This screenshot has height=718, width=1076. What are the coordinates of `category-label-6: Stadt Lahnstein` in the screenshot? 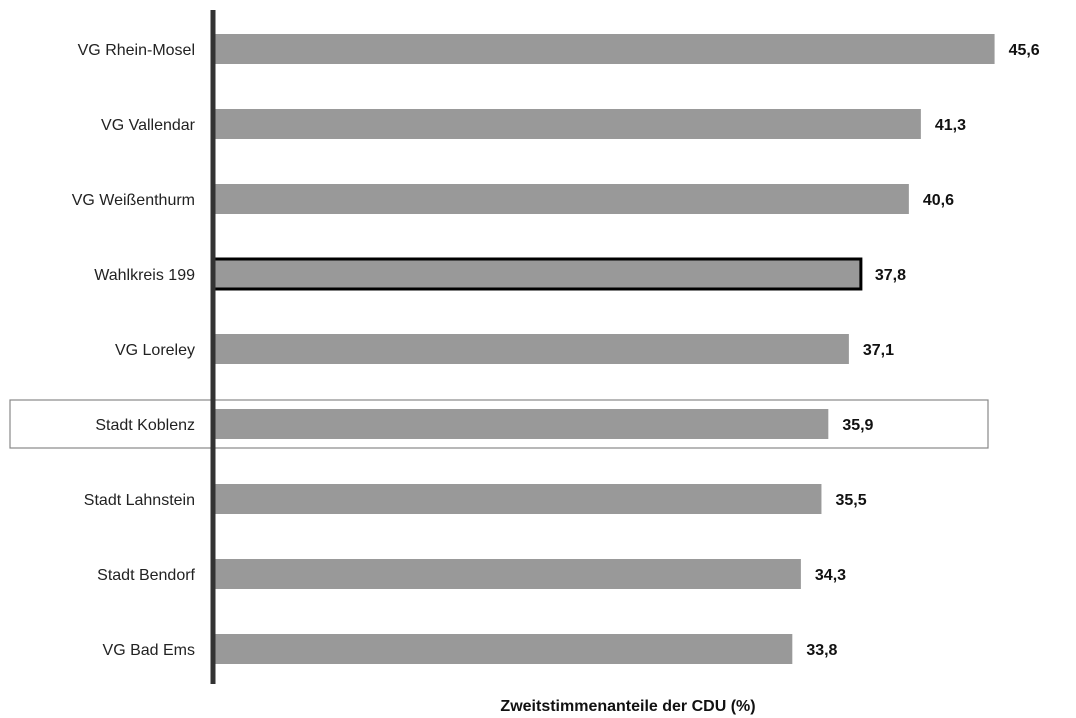 It's located at (139, 500).